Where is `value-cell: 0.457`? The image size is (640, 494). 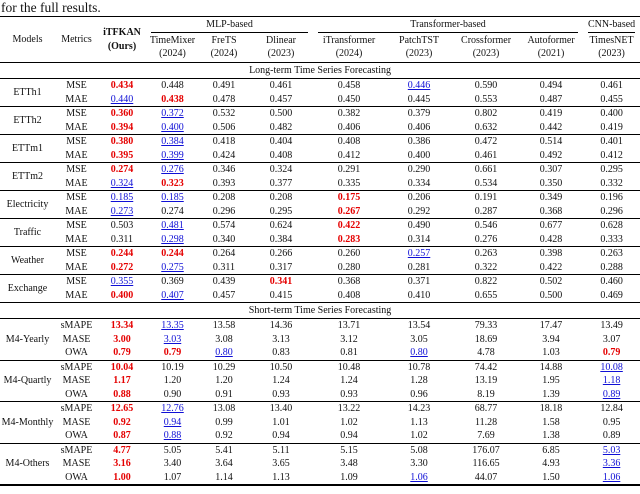
value-cell: 0.457 is located at coordinates (281, 99).